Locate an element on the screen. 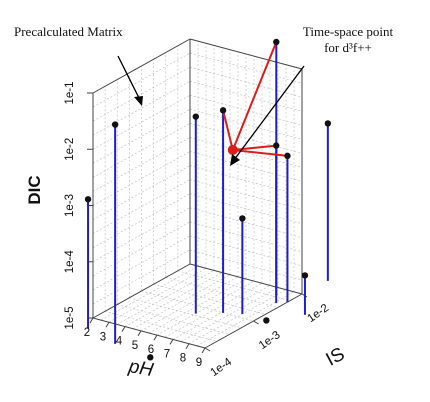  ph-tick-label: 2 is located at coordinates (87, 333).